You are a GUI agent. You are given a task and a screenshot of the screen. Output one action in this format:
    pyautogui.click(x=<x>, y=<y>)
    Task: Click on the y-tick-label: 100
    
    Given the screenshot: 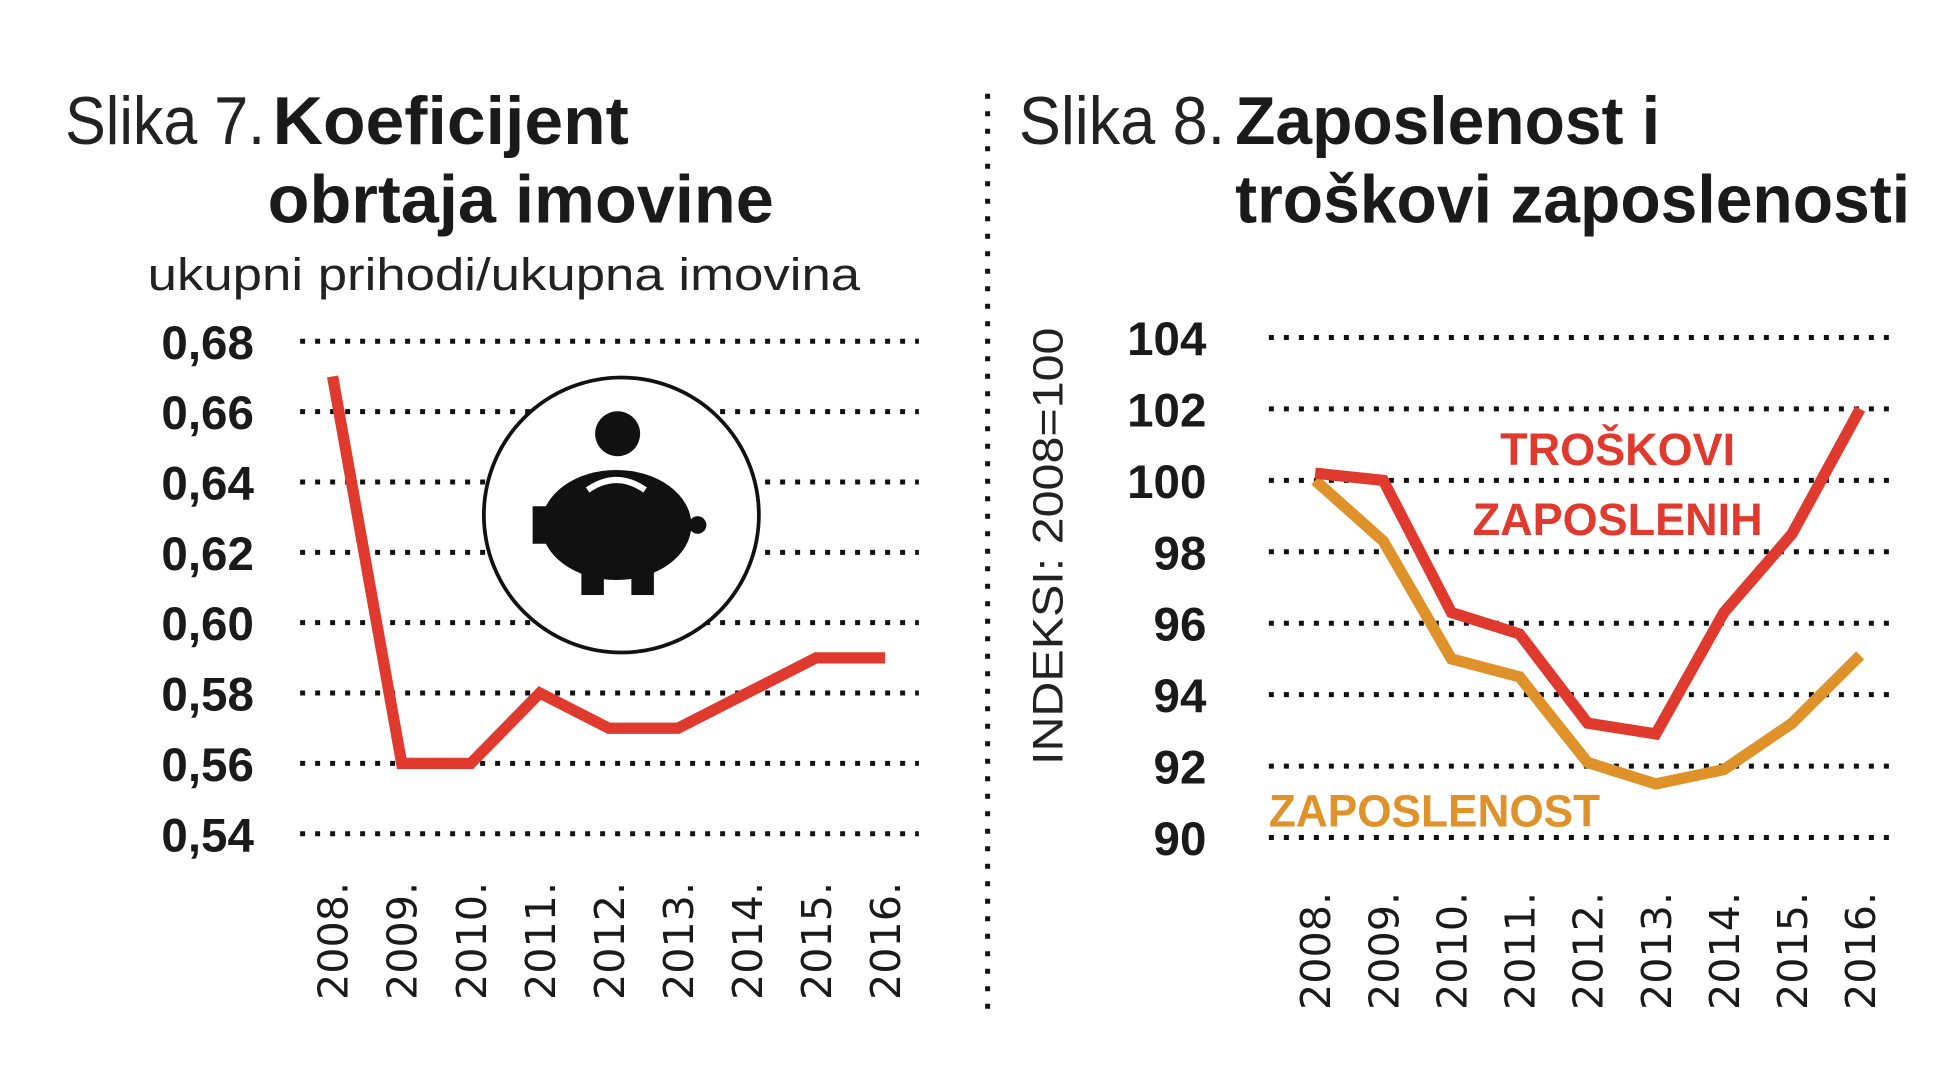 What is the action you would take?
    pyautogui.click(x=1166, y=482)
    